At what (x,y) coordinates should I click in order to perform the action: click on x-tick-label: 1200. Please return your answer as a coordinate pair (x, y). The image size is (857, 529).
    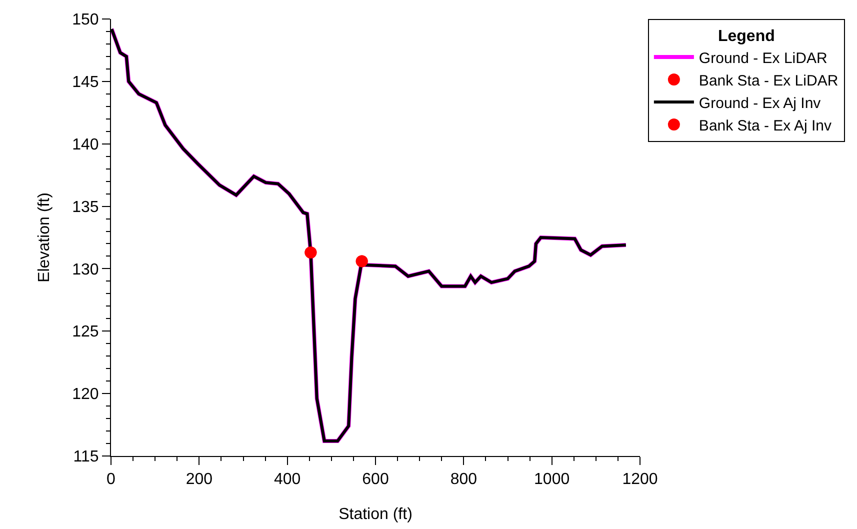
    Looking at the image, I should click on (640, 479).